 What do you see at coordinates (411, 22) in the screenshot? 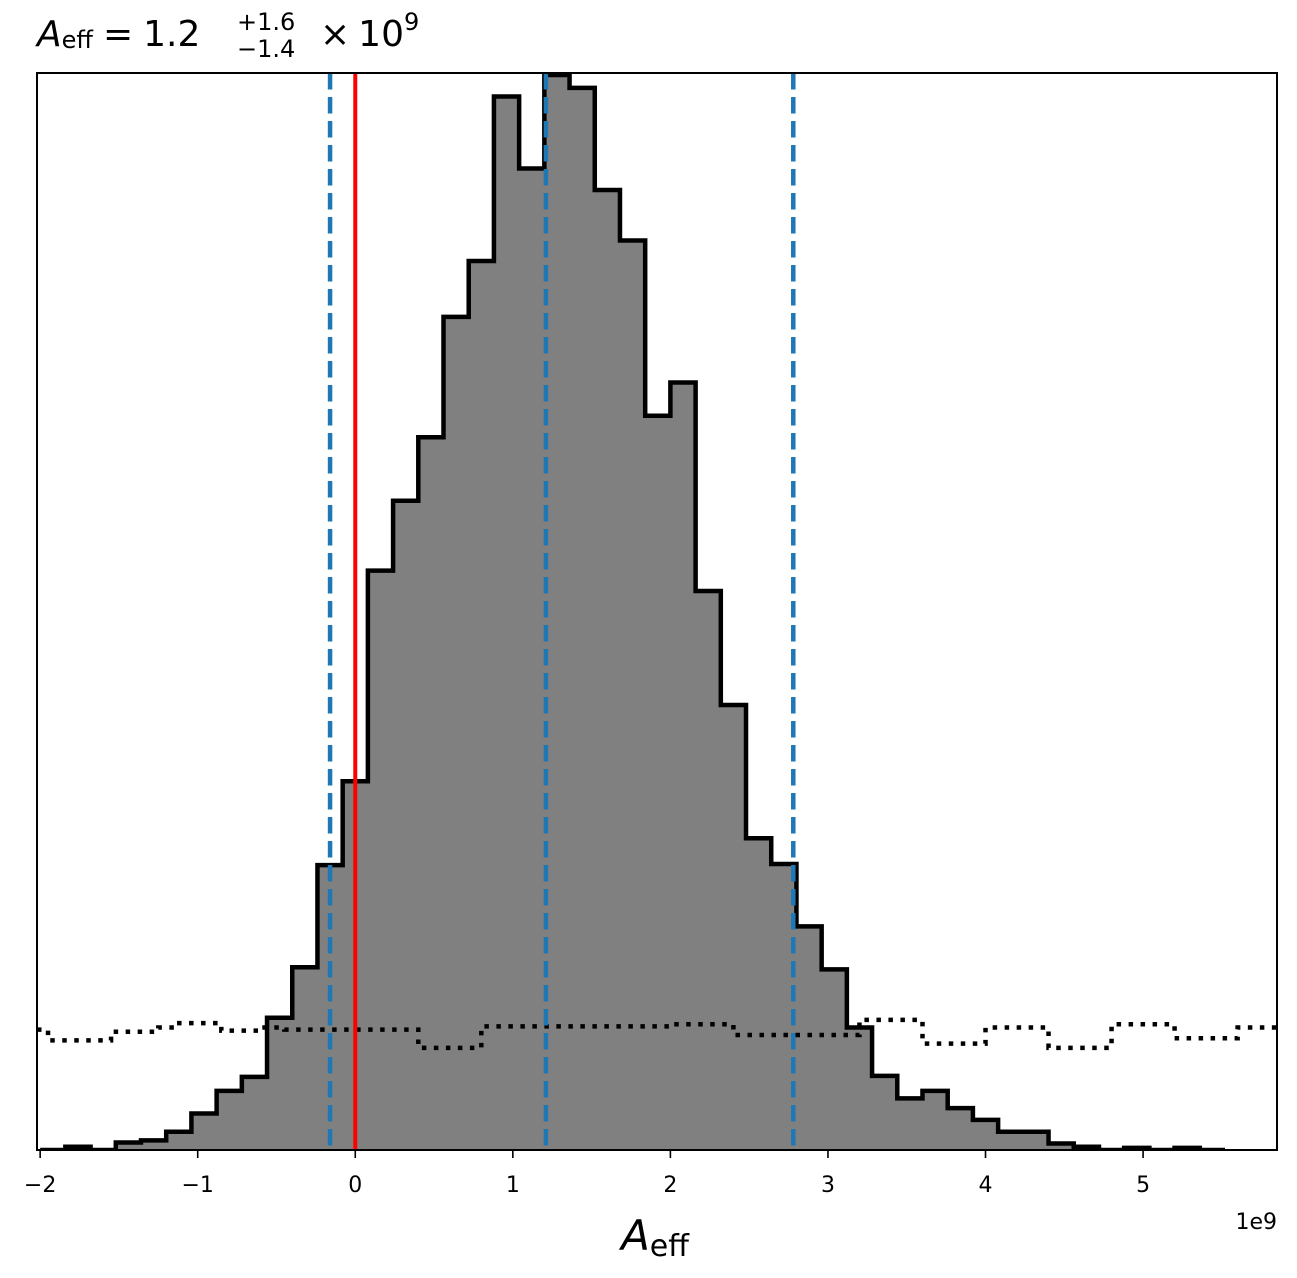
I see `title-exponent: 9` at bounding box center [411, 22].